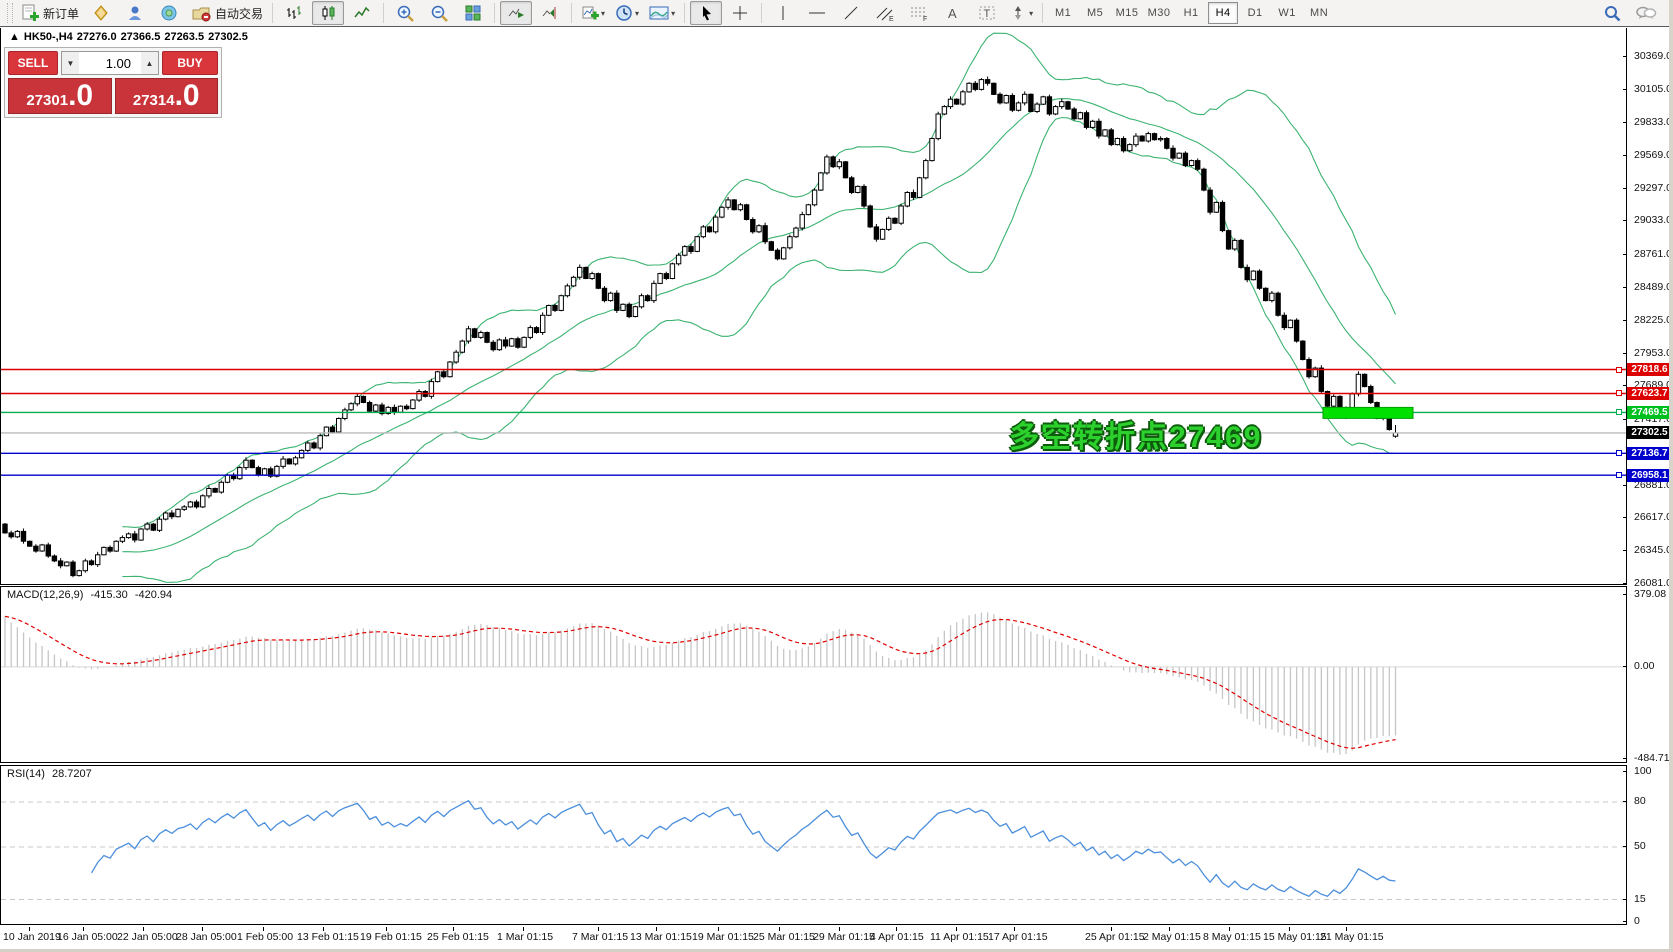 The image size is (1673, 952). Describe the element at coordinates (473, 13) in the screenshot. I see `tile-windows-button` at that location.